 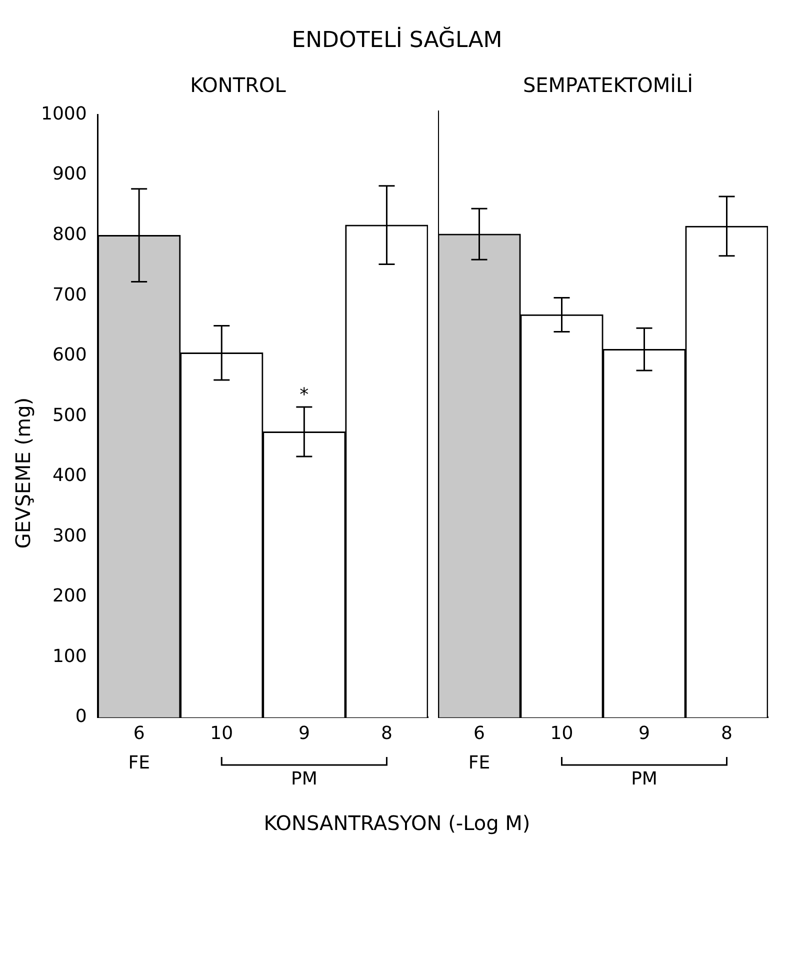 I want to click on y-tick-label: 200, so click(x=69, y=596).